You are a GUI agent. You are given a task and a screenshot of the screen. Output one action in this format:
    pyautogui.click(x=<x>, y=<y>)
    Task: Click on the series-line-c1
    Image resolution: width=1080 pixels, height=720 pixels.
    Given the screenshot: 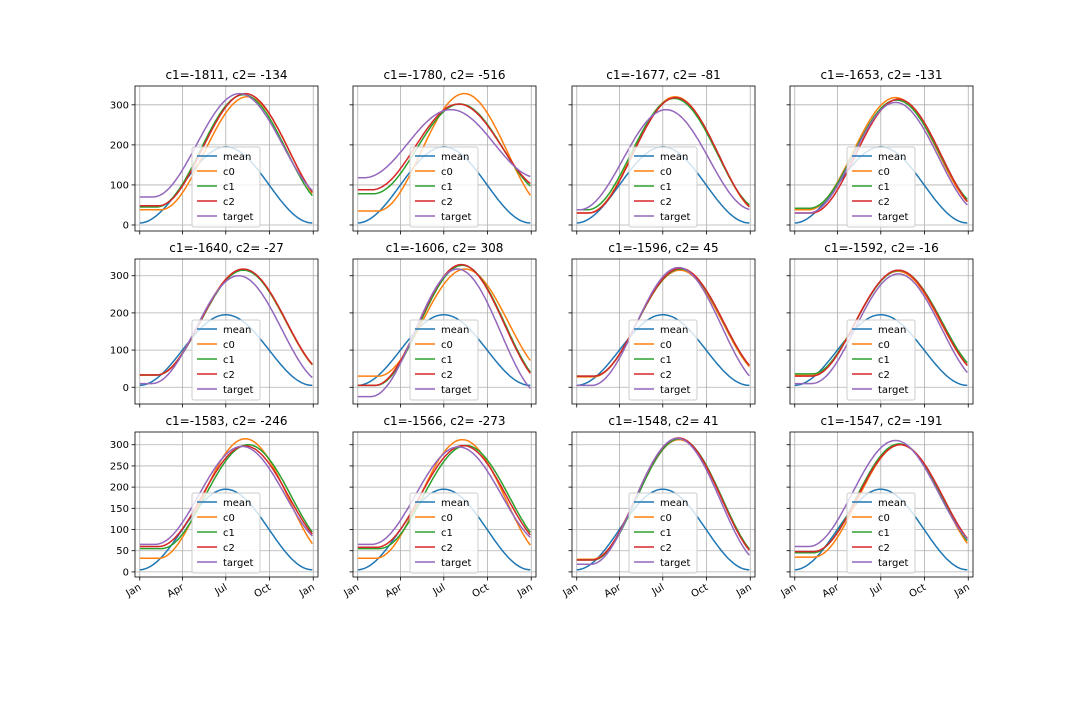 What is the action you would take?
    pyautogui.click(x=226, y=496)
    